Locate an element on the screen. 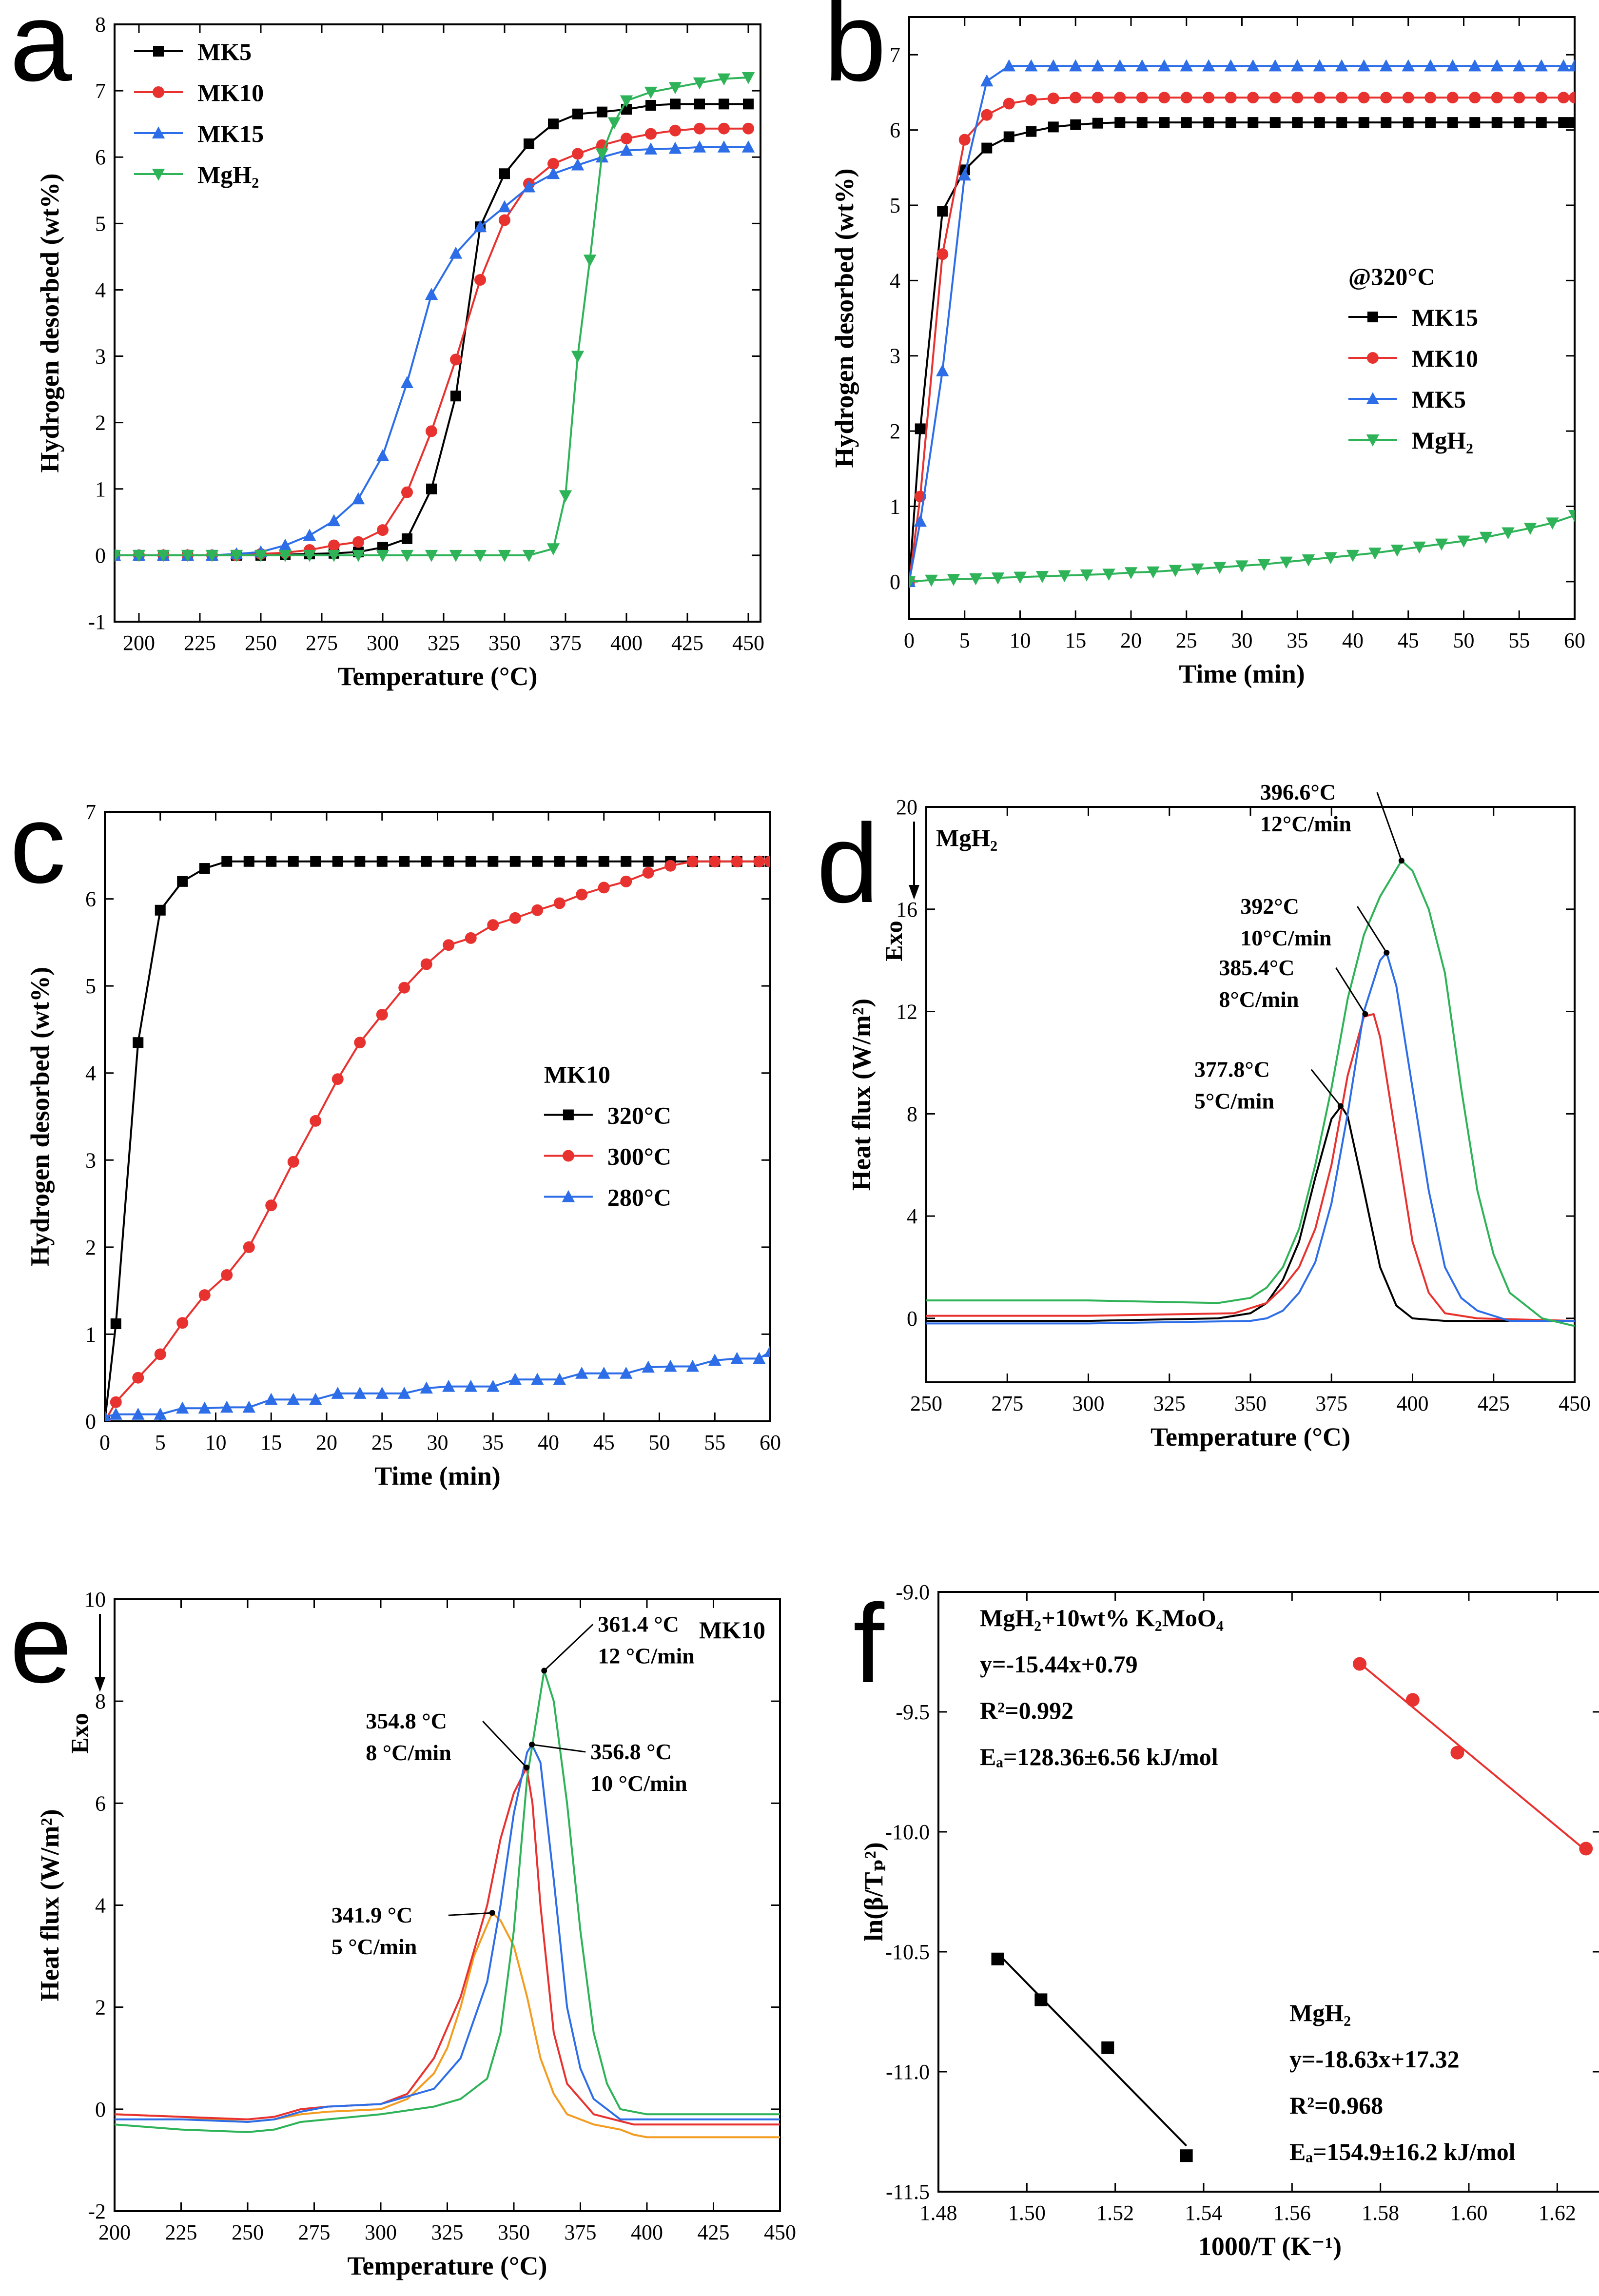 Image resolution: width=1599 pixels, height=2296 pixels. peak-temperature: 354.8 °C is located at coordinates (406, 1721).